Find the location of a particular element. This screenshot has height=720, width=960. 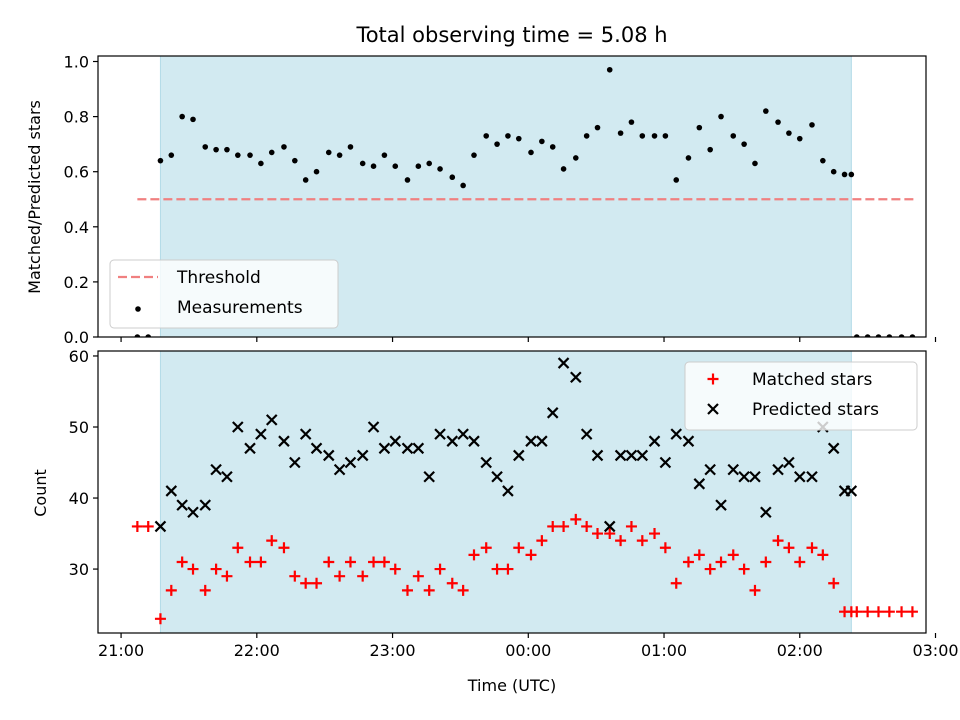

top-chart-title: Total observing time = 5.08 h is located at coordinates (511, 35).